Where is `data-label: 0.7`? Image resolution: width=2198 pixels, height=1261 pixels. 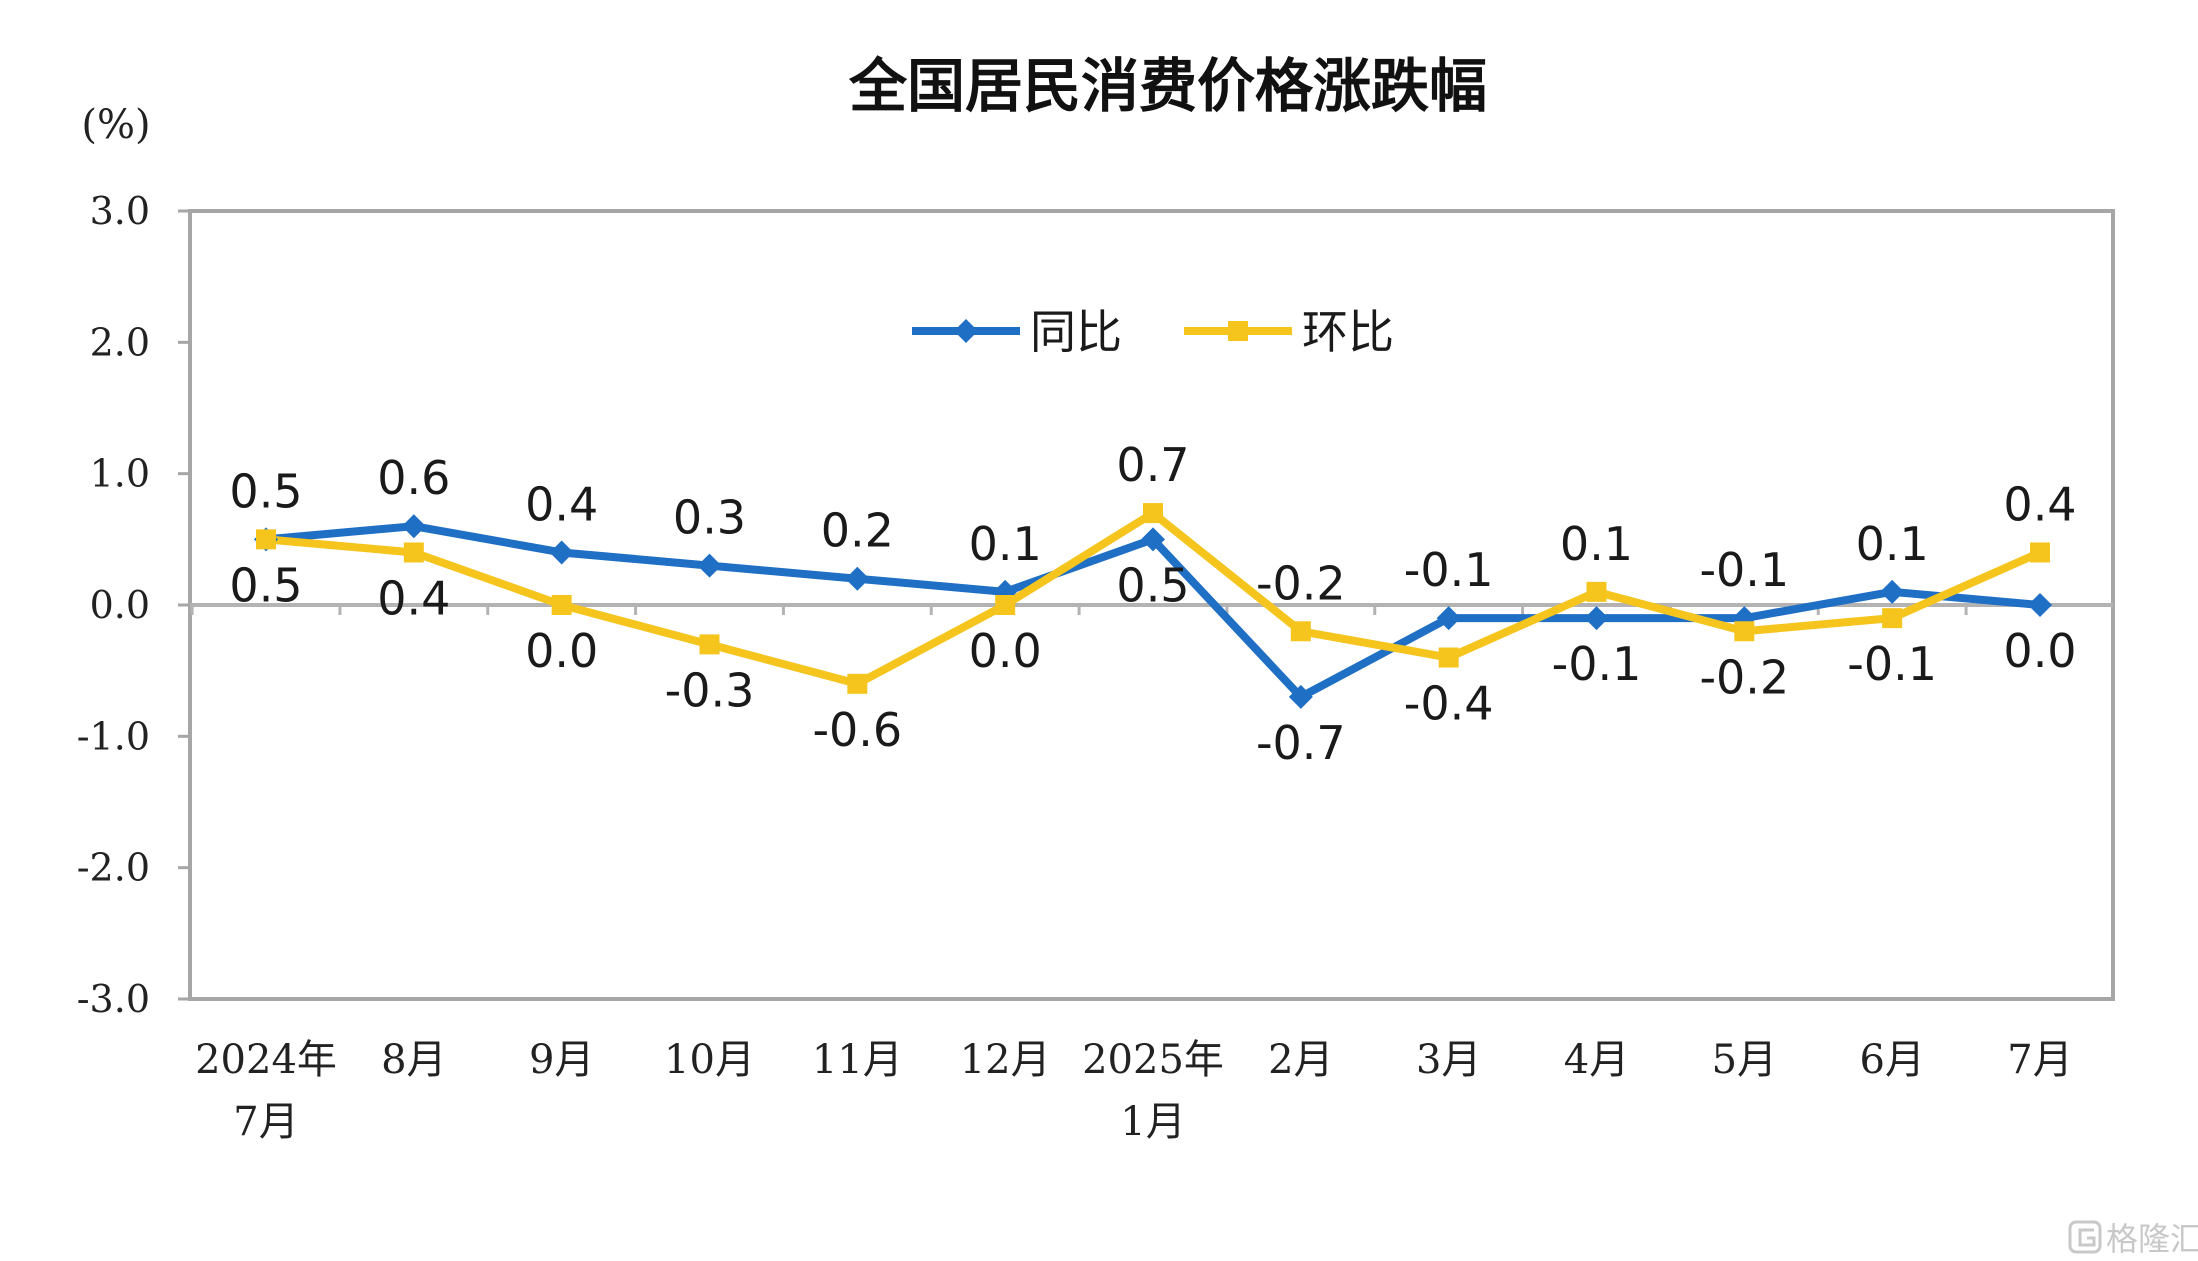
data-label: 0.7 is located at coordinates (1152, 465).